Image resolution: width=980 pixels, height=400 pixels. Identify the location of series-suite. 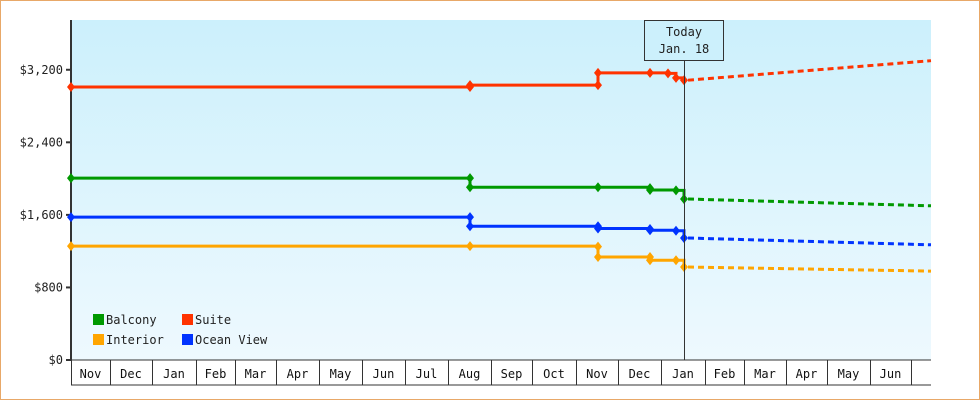
(499, 75).